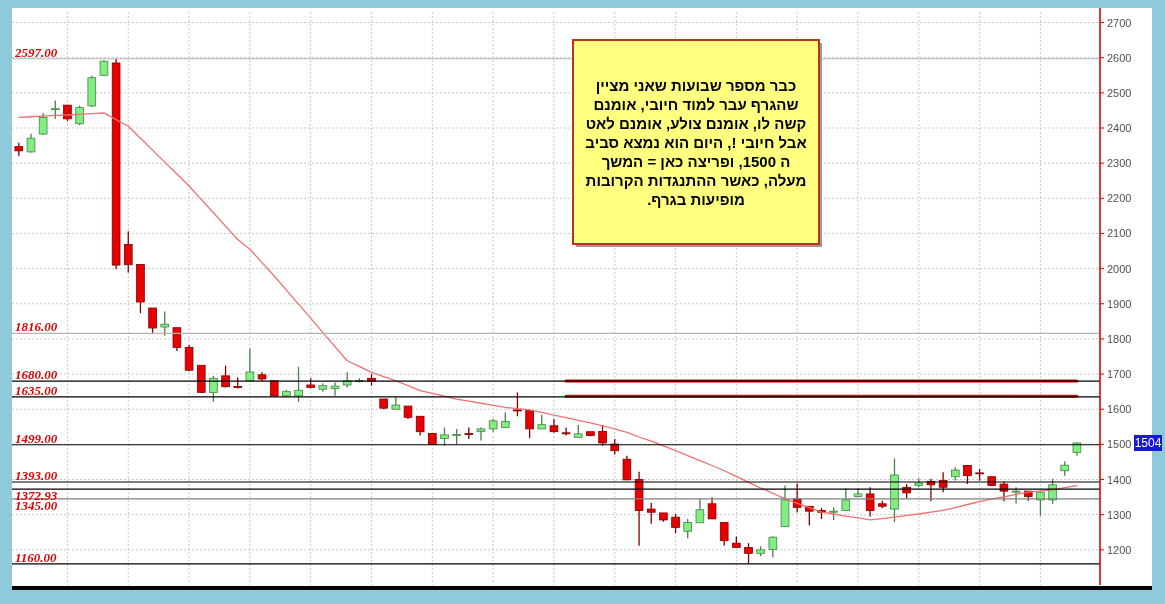 The height and width of the screenshot is (604, 1165). What do you see at coordinates (36, 327) in the screenshot?
I see `ref-line-label: 1816.00` at bounding box center [36, 327].